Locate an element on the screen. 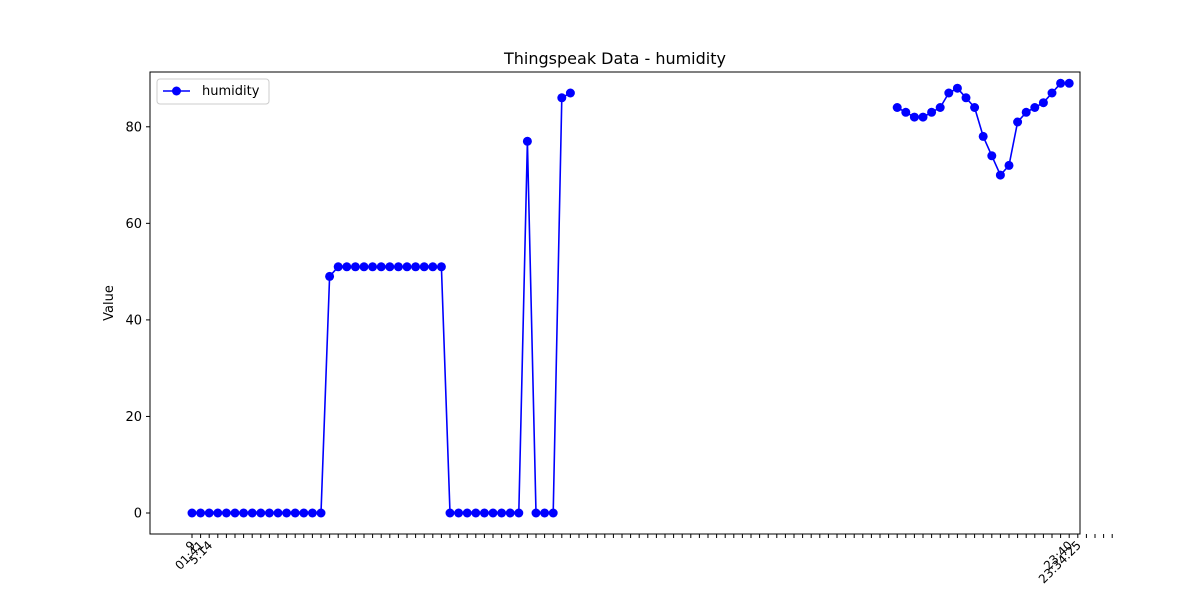 This screenshot has height=600, width=1200. y-tick-label: 60 is located at coordinates (133, 224).